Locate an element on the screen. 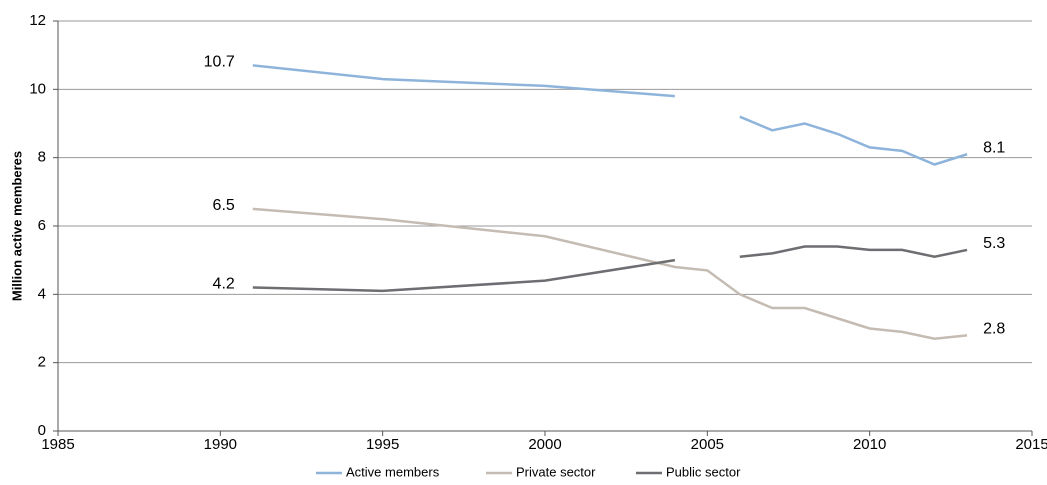  y-axis-title: Million active memberes is located at coordinates (16, 226).